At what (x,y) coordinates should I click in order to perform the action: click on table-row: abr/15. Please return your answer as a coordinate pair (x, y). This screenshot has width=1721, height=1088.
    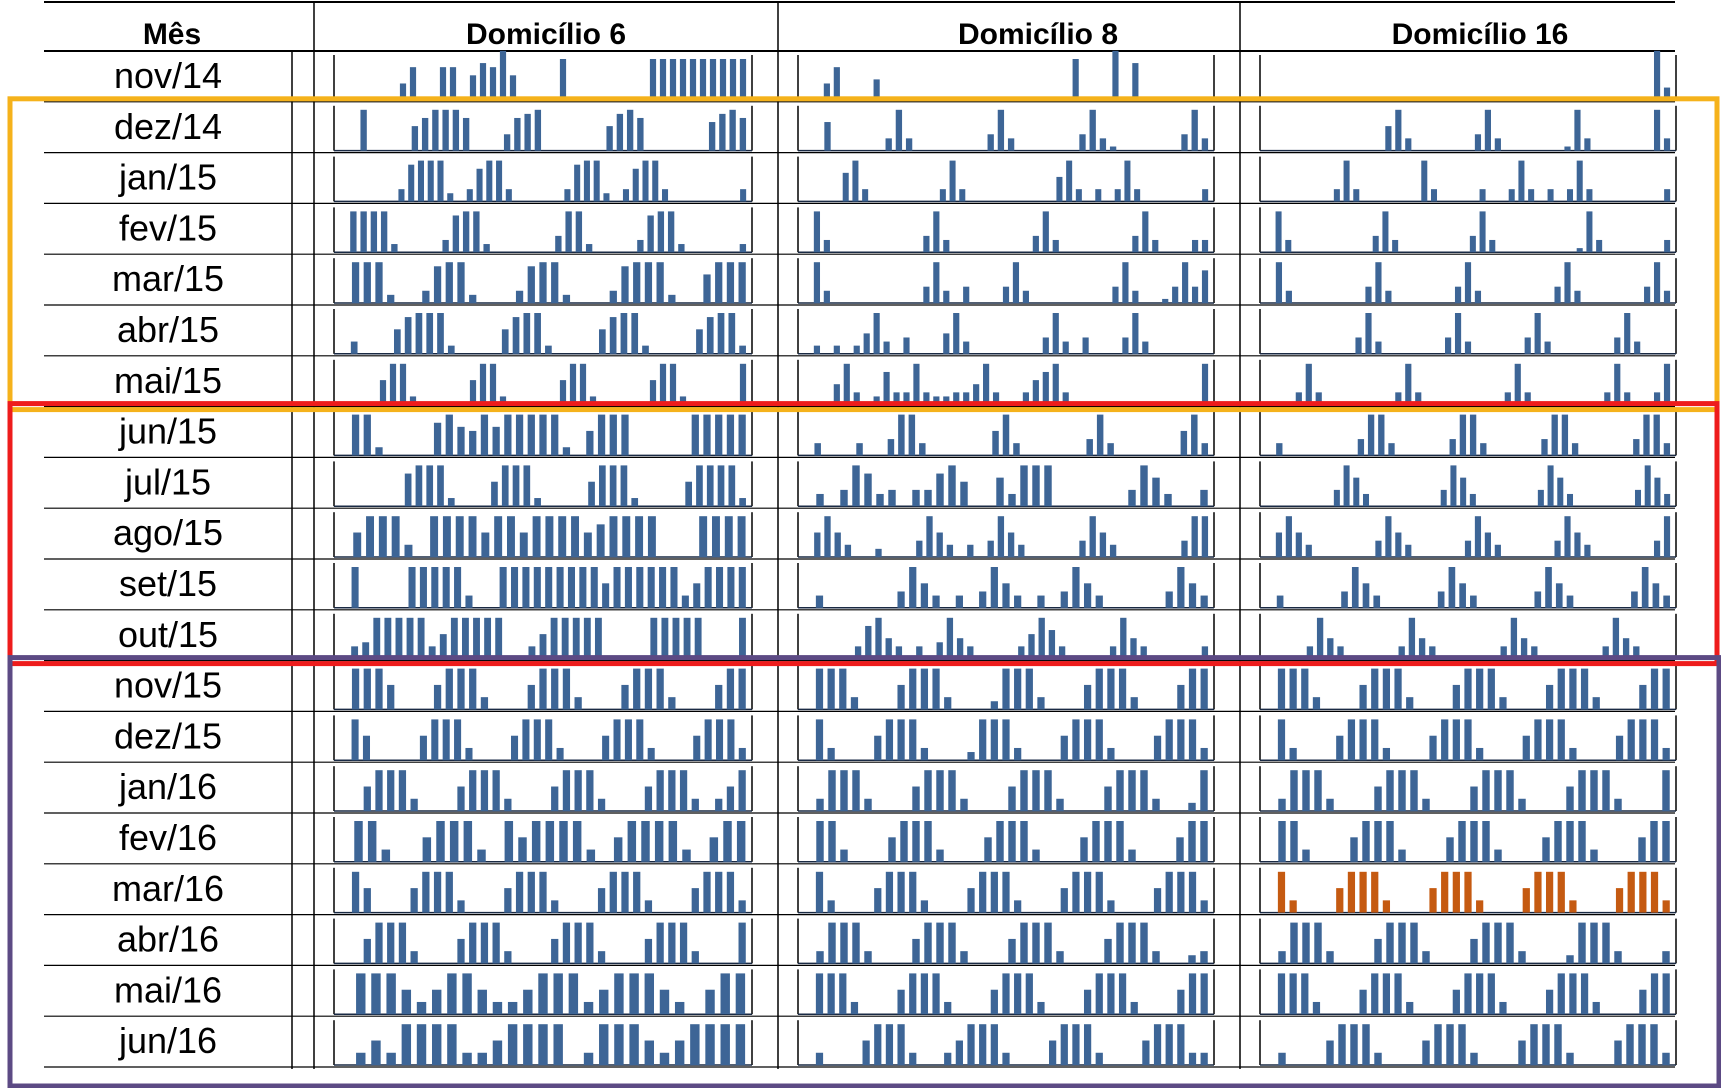
    Looking at the image, I should click on (860, 333).